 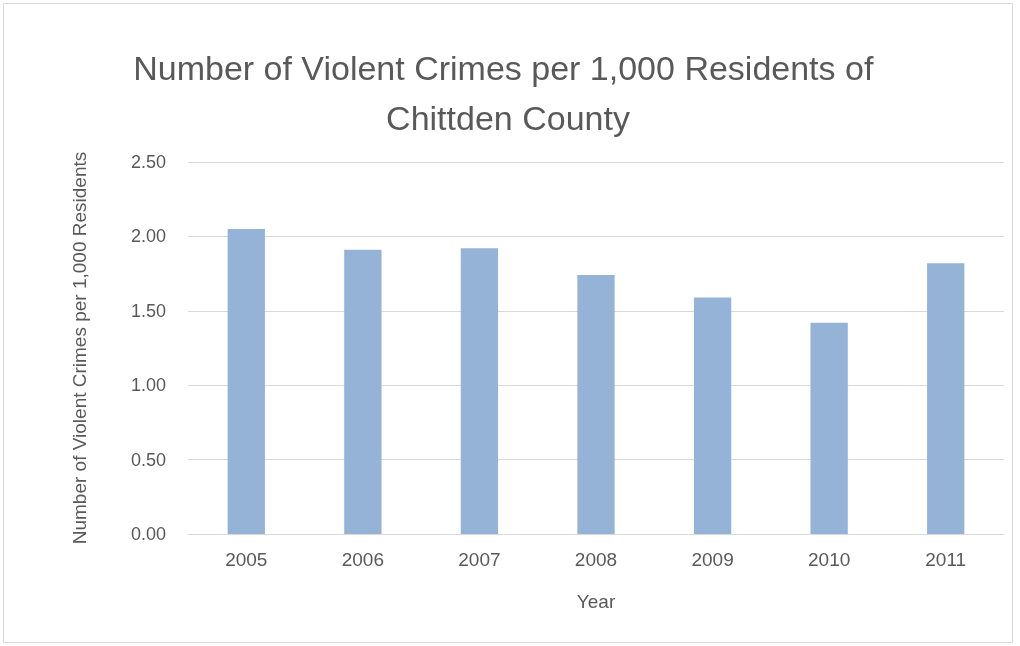 What do you see at coordinates (148, 385) in the screenshot?
I see `y-tick-label: 1.00` at bounding box center [148, 385].